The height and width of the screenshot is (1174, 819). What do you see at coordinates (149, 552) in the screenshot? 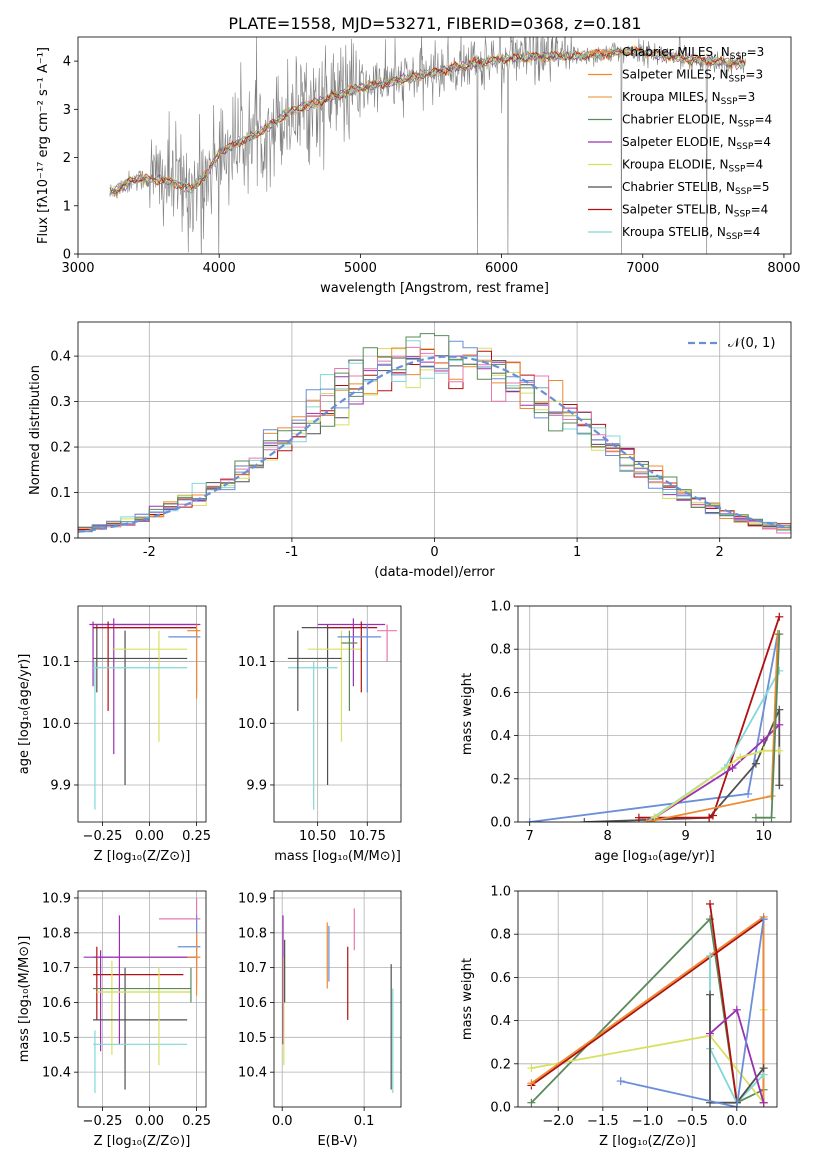
I see `x-tick-label: -2` at bounding box center [149, 552].